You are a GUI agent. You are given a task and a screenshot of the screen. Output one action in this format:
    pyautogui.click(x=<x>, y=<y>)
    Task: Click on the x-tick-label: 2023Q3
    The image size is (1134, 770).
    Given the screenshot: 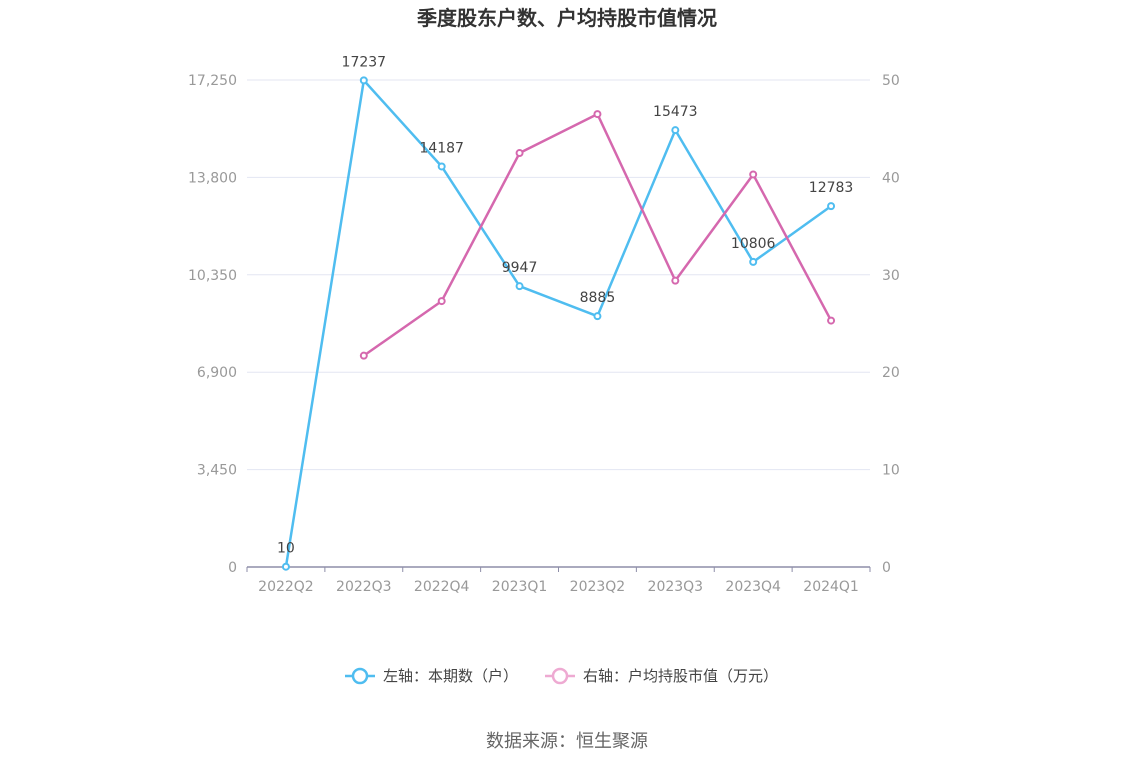 What is the action you would take?
    pyautogui.click(x=676, y=587)
    